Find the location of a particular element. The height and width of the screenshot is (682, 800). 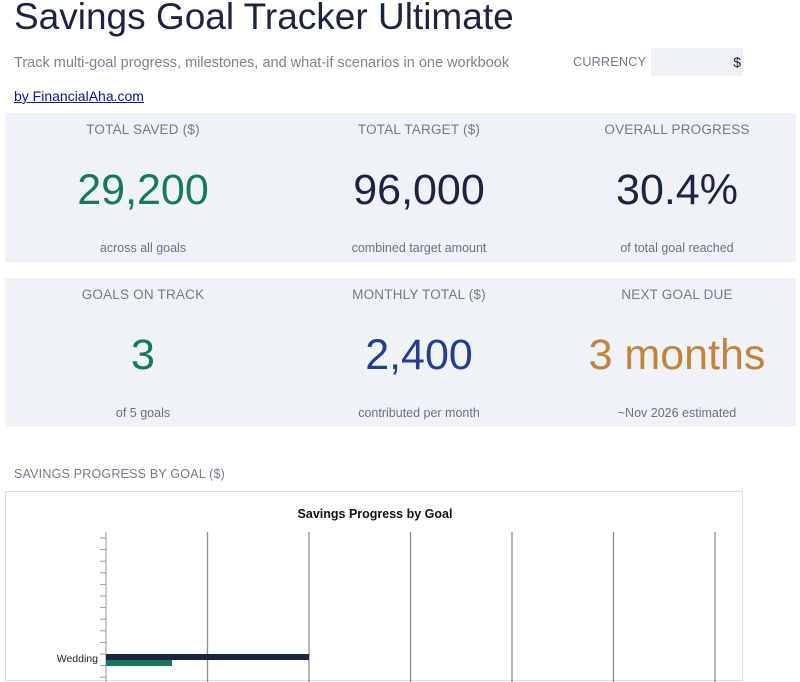

kpi-total-saved: TOTAL SAVED ($) 29,200 across all goals is located at coordinates (143, 187).